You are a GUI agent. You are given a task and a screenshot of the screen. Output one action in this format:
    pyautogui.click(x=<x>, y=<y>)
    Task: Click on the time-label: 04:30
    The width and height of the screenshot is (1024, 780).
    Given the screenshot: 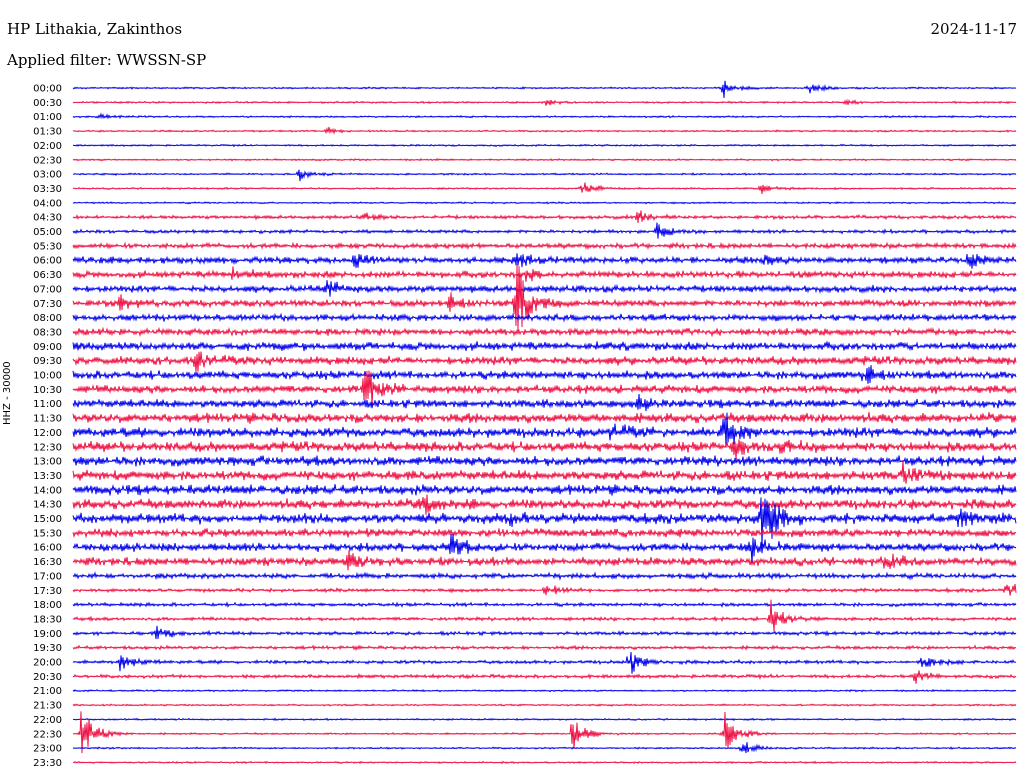 What is the action you would take?
    pyautogui.click(x=47, y=218)
    